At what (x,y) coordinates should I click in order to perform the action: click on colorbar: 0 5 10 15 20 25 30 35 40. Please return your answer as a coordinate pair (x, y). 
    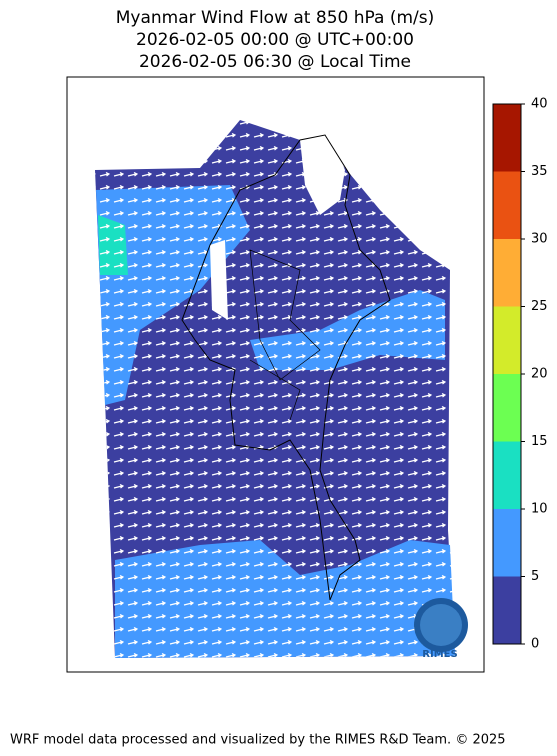
    Looking at the image, I should click on (520, 374).